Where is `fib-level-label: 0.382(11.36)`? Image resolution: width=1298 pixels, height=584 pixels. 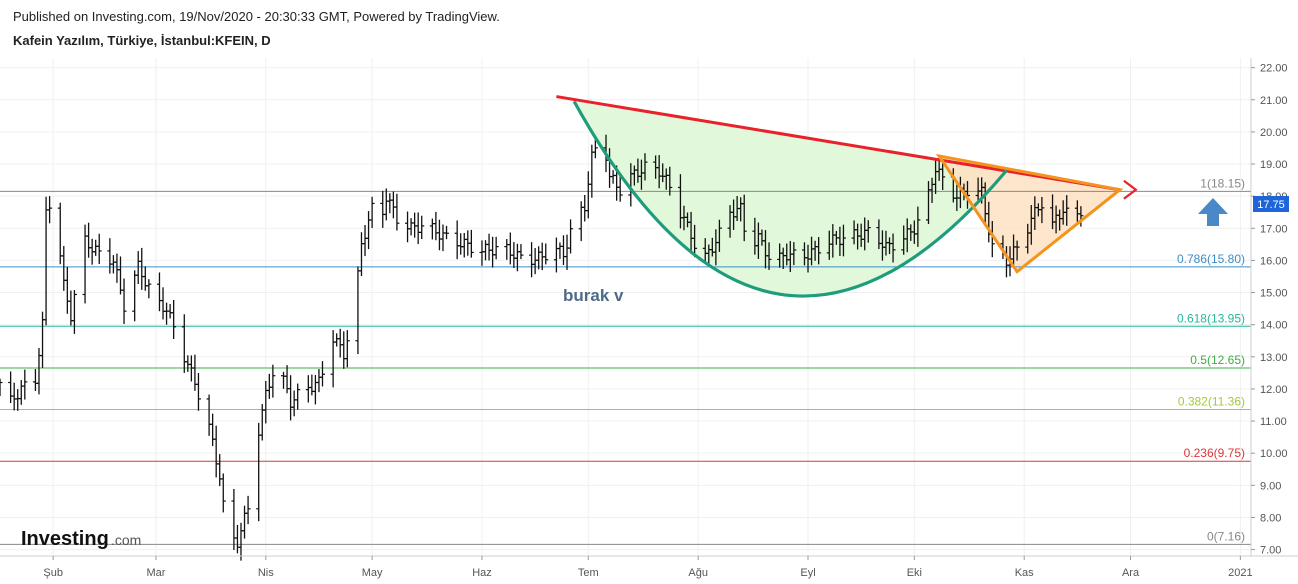
fib-level-label: 0.382(11.36) is located at coordinates (1211, 401).